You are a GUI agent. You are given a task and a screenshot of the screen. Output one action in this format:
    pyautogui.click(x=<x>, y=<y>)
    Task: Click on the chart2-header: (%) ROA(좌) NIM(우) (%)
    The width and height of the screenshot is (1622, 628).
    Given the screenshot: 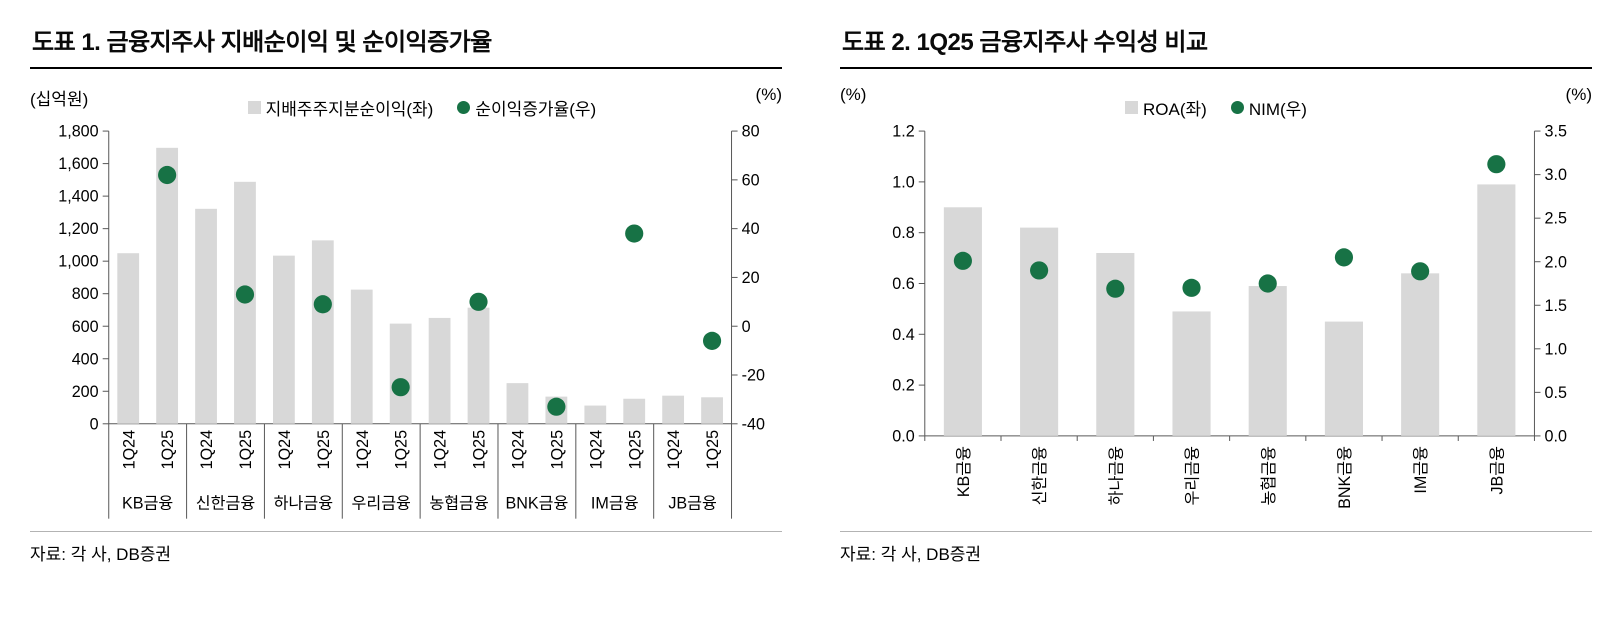 What is the action you would take?
    pyautogui.click(x=1216, y=102)
    